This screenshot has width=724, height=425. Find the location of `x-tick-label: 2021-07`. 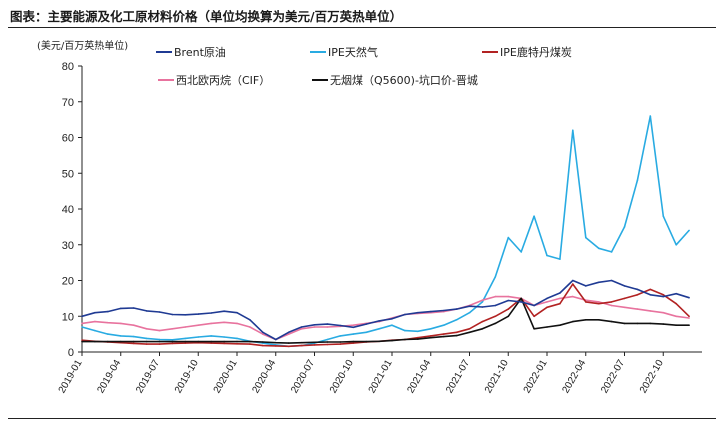

x-tick-label: 2021-07 is located at coordinates (458, 377).